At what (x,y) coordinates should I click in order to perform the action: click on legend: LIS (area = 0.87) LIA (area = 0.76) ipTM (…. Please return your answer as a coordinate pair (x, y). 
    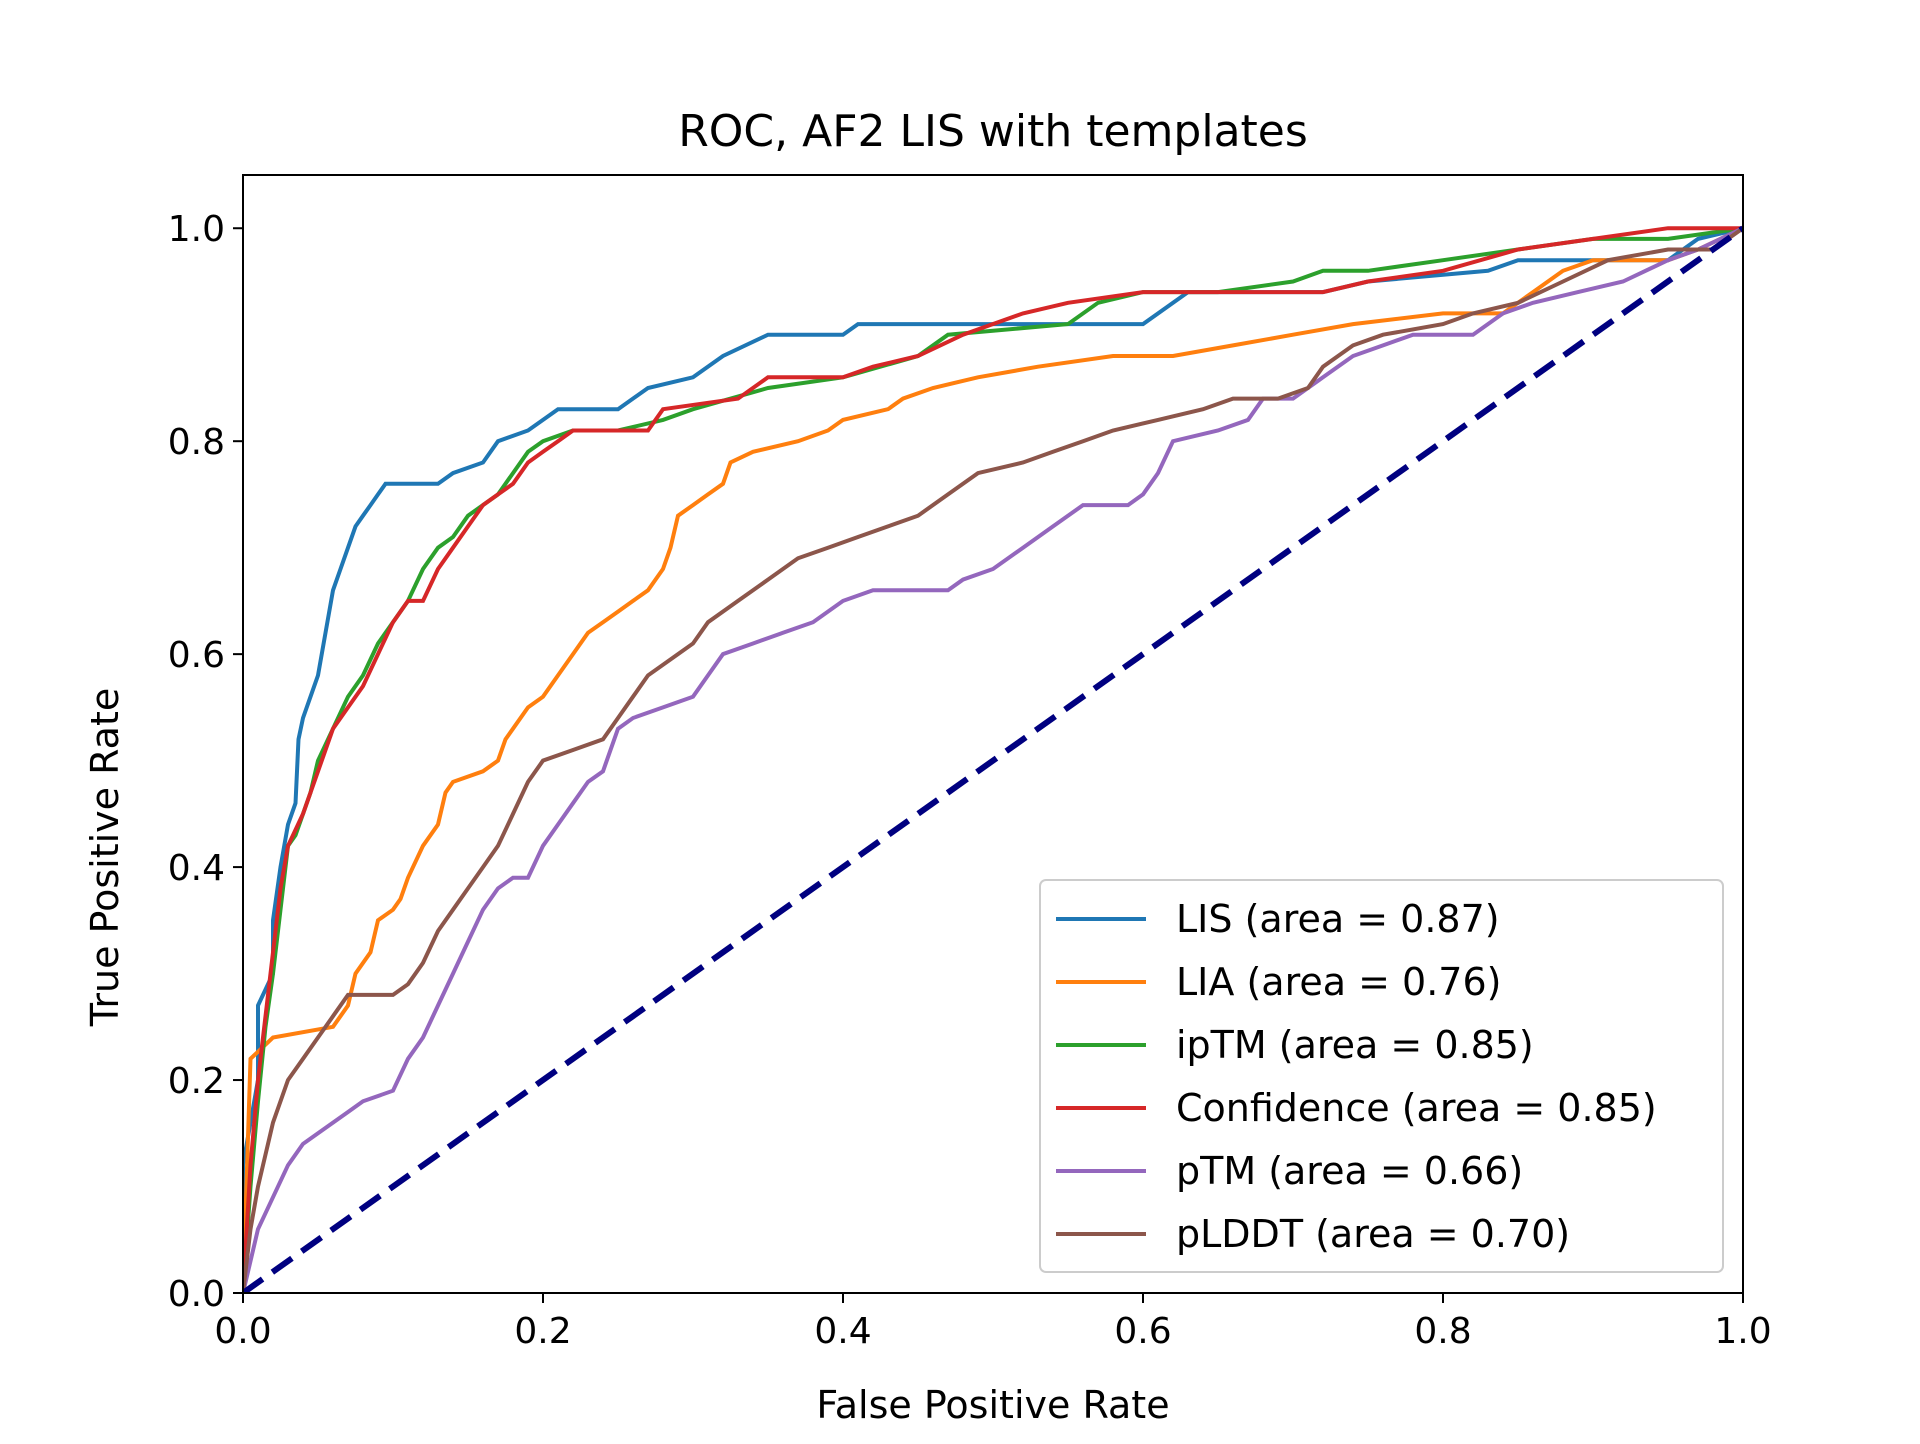
    Looking at the image, I should click on (1381, 1076).